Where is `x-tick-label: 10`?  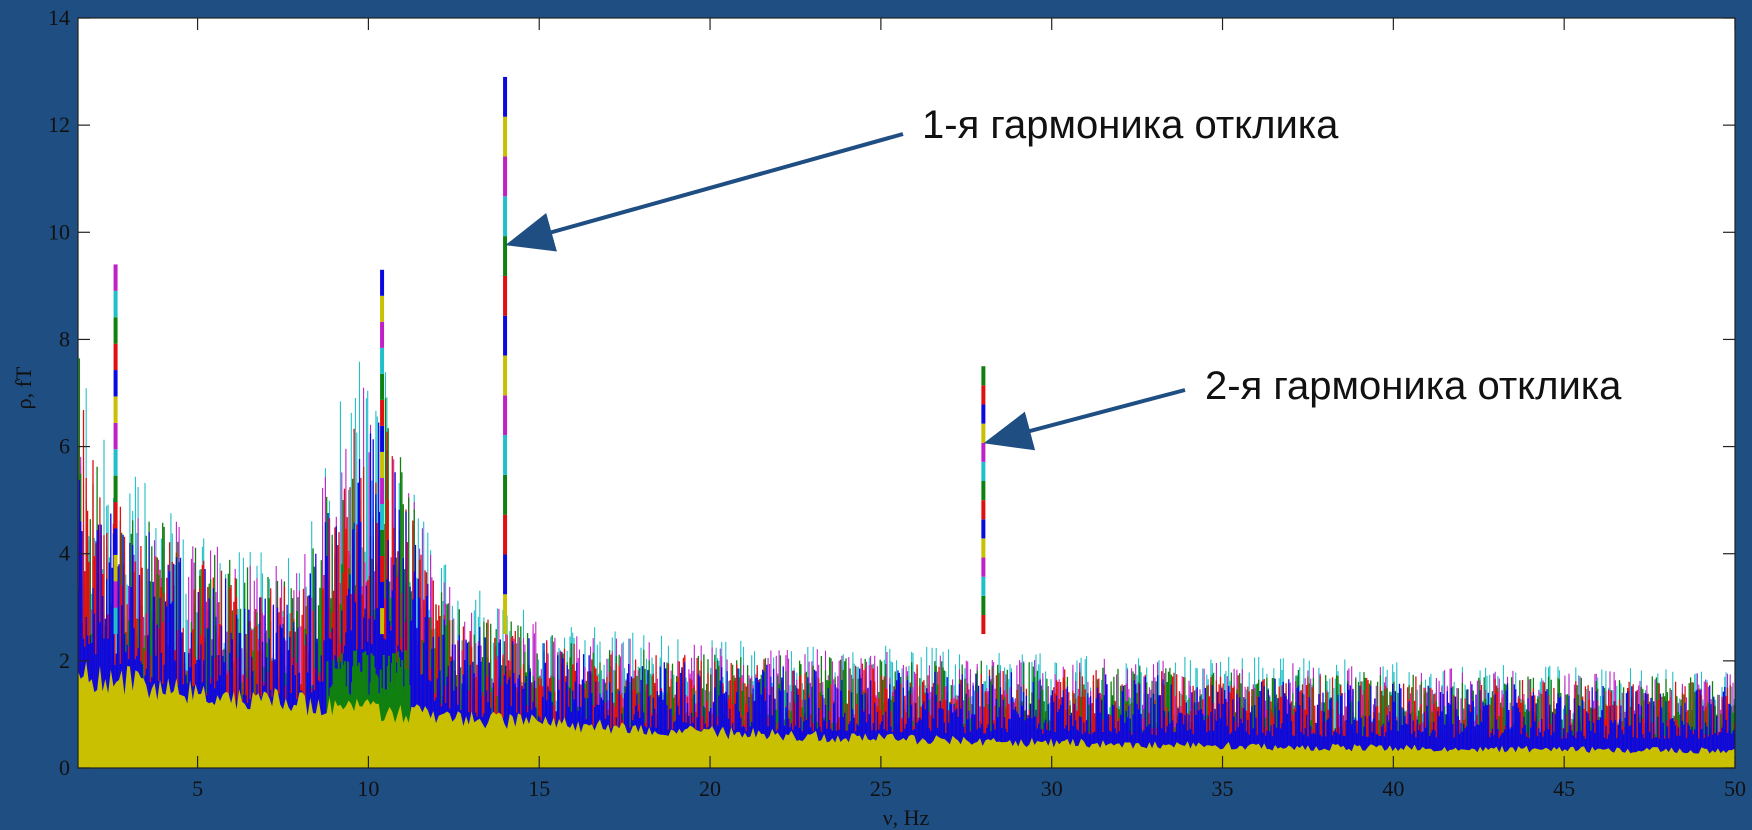 x-tick-label: 10 is located at coordinates (368, 788).